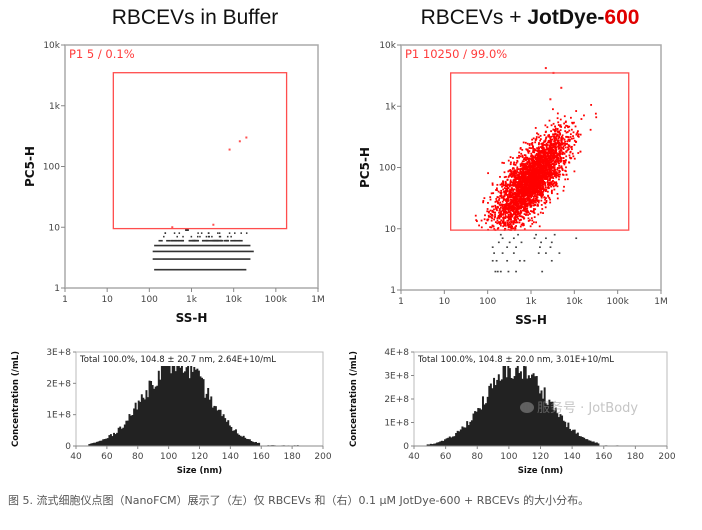  What do you see at coordinates (58, 416) in the screenshot?
I see `y-tick-label: 1E+8` at bounding box center [58, 416].